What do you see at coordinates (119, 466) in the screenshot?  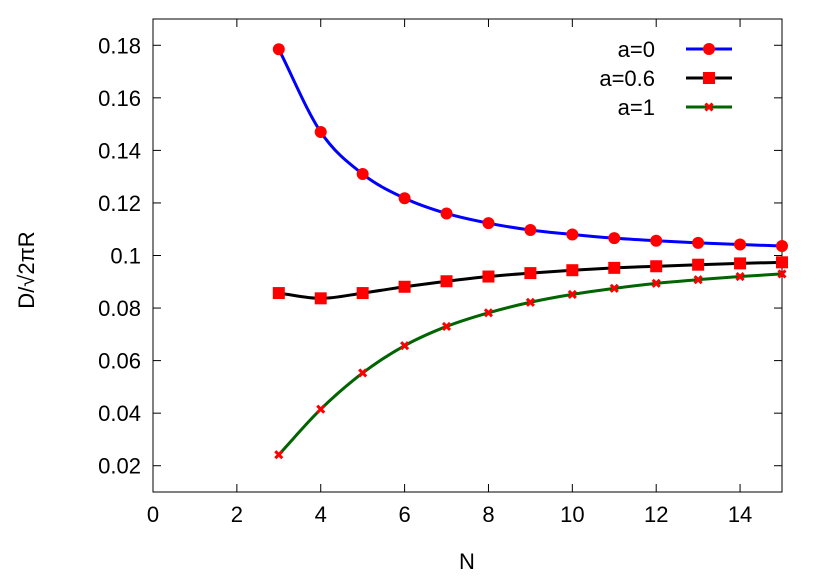 I see `y-tick-label: 0.02` at bounding box center [119, 466].